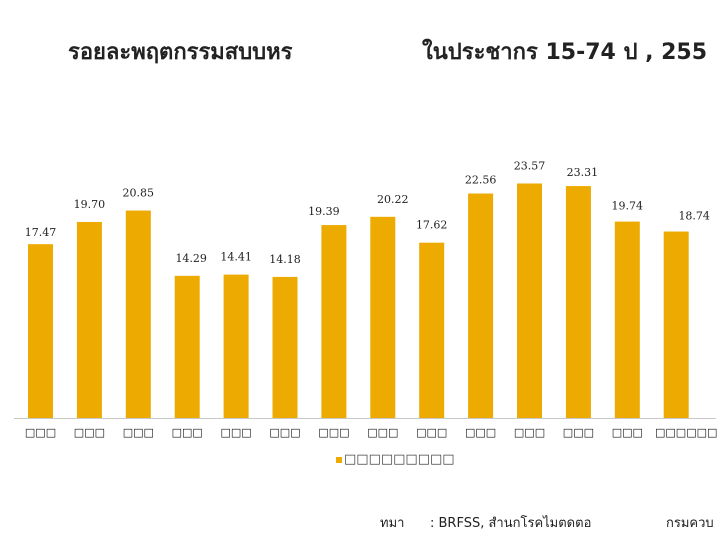 The image size is (720, 540). Describe the element at coordinates (432, 225) in the screenshot. I see `data-label: 17.62` at that location.